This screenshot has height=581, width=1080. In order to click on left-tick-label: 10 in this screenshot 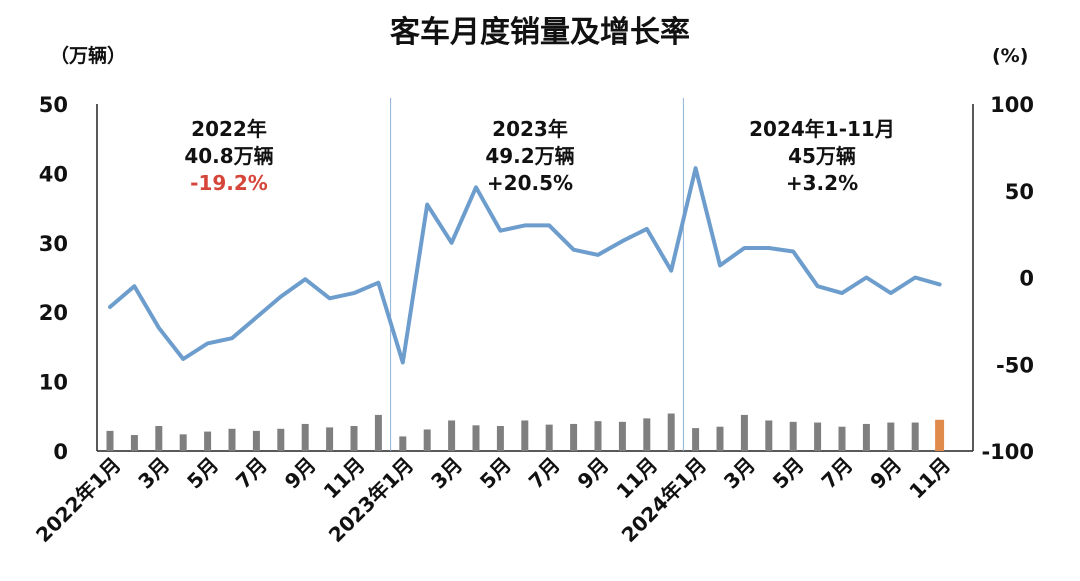, I will do `click(53, 383)`.